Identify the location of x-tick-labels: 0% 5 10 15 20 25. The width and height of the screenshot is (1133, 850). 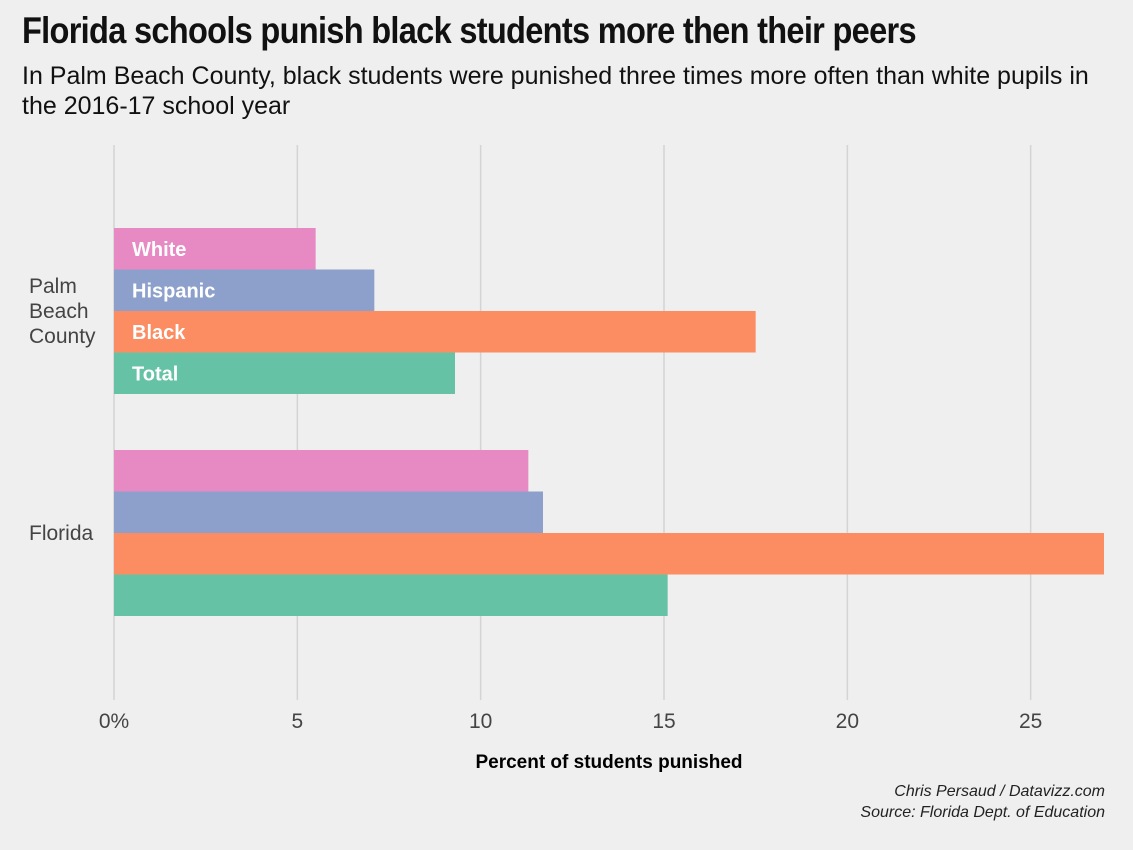
(571, 721).